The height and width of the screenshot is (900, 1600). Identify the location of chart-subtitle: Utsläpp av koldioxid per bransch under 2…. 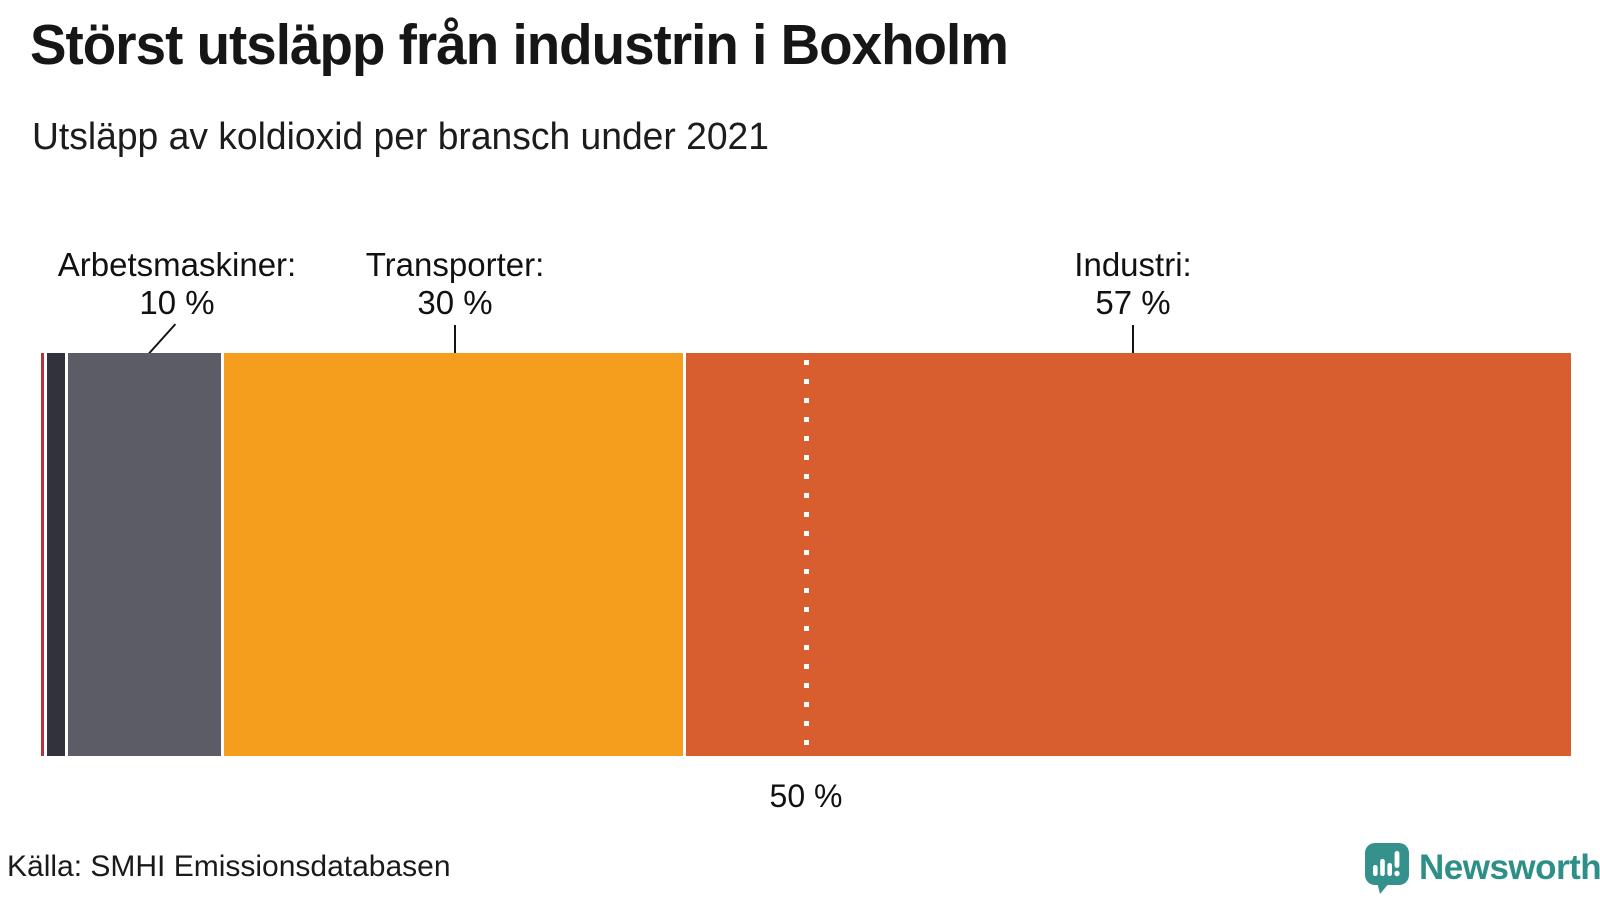
(400, 137).